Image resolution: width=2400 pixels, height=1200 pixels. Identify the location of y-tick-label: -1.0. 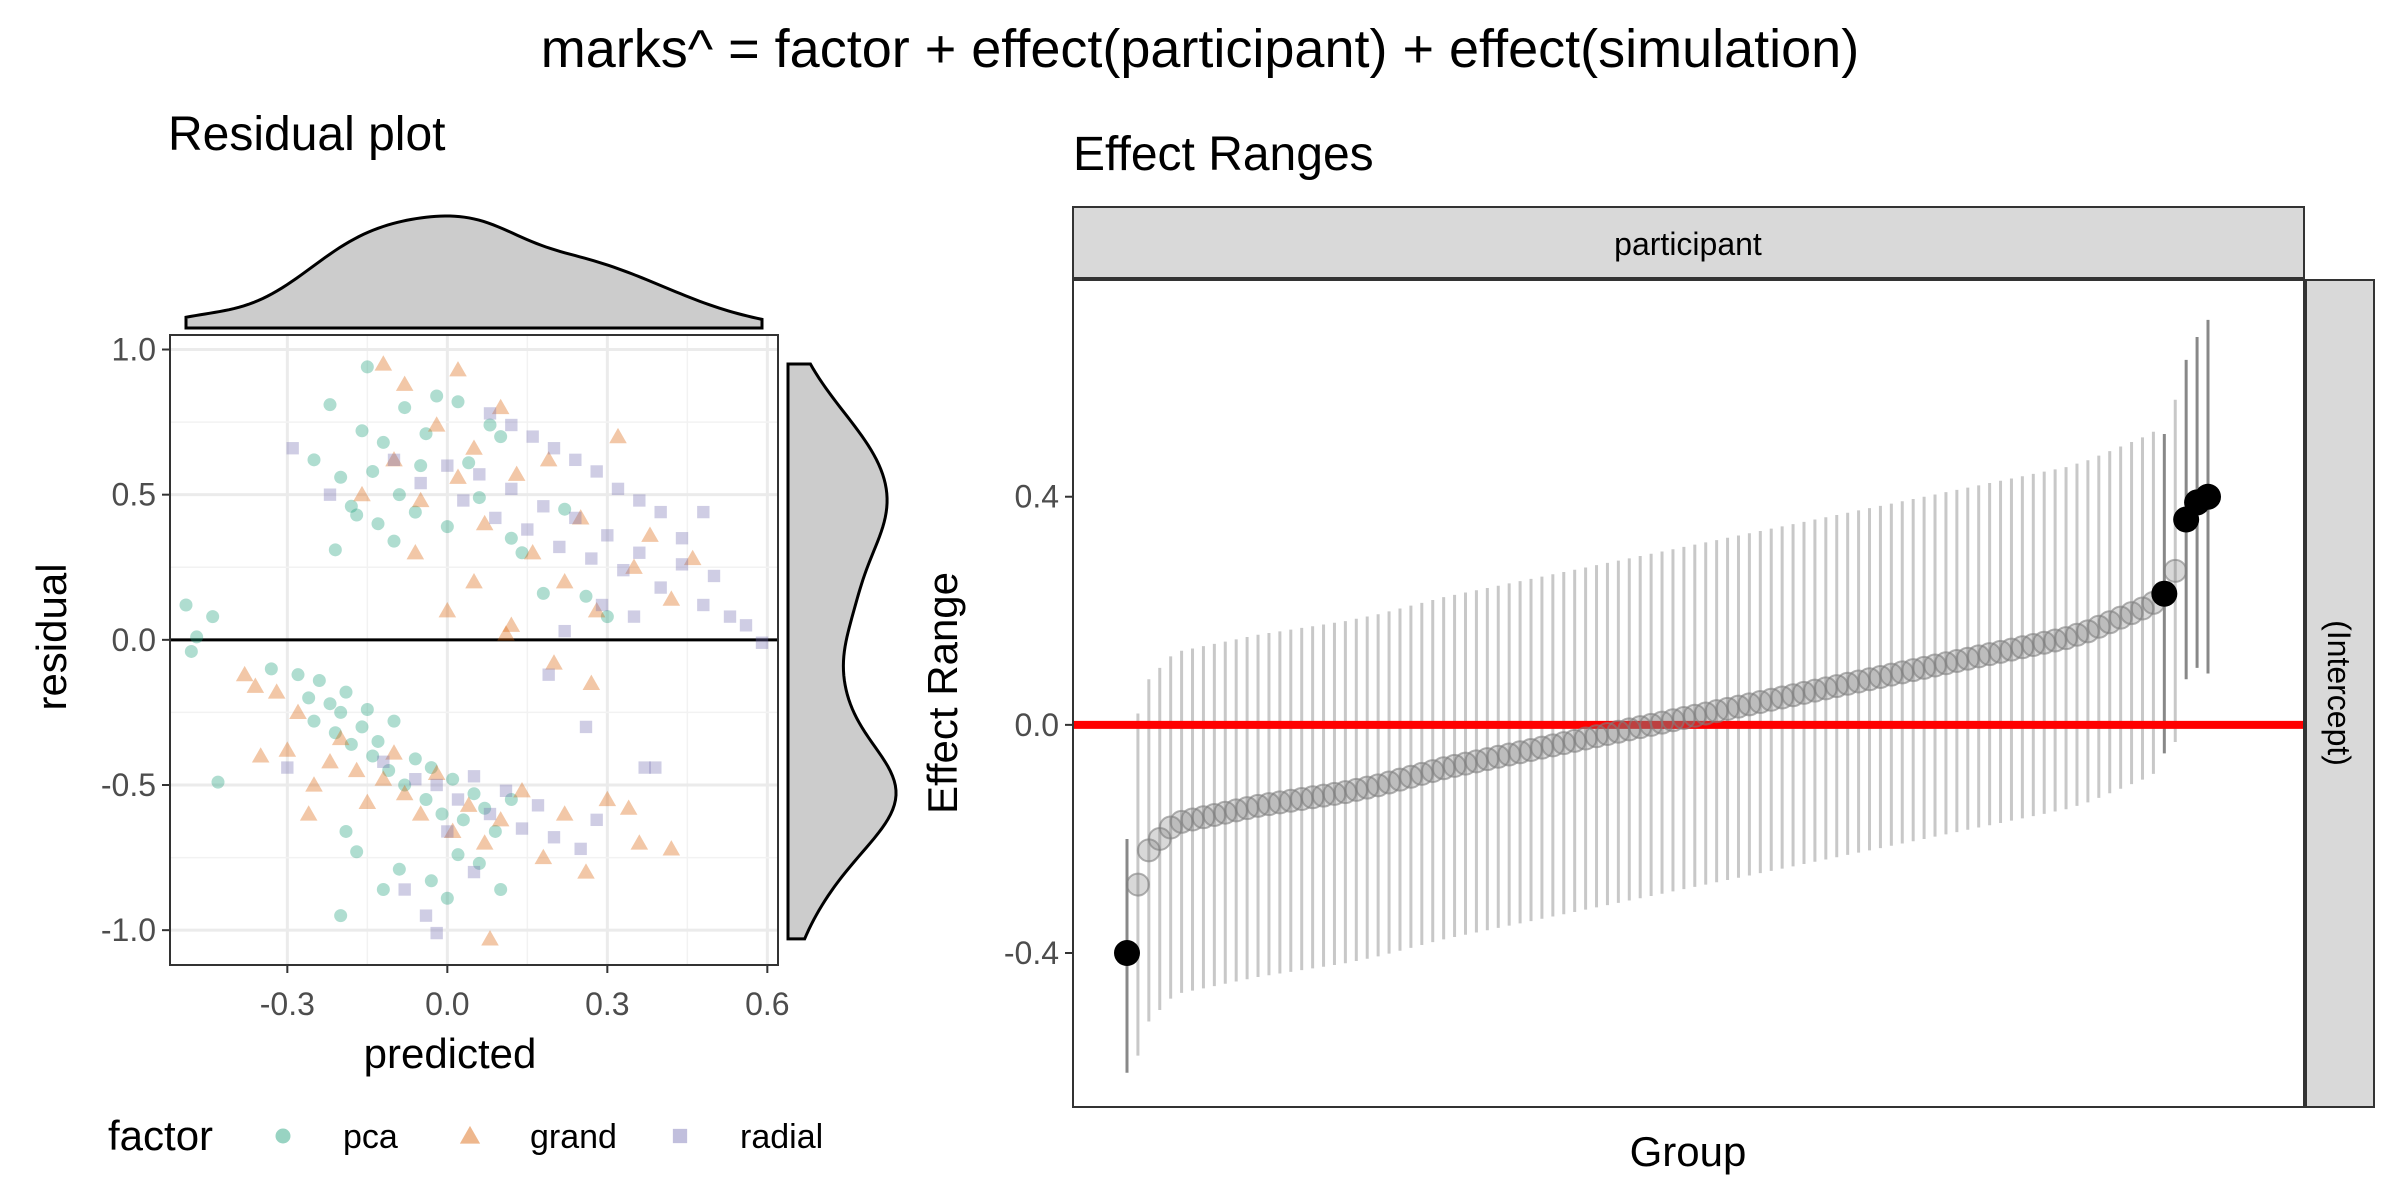
(128, 930).